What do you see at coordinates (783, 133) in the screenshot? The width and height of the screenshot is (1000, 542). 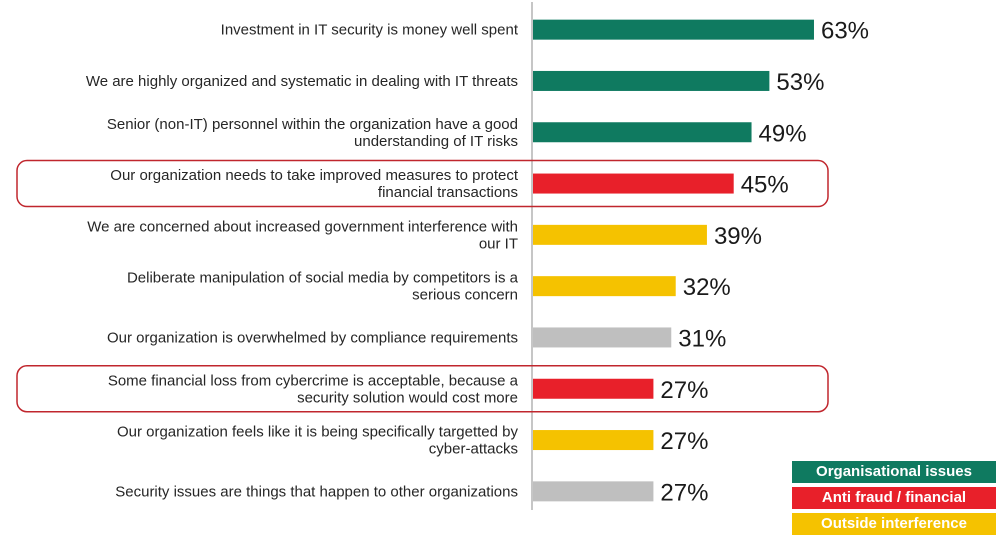 I see `value-label: 49%` at bounding box center [783, 133].